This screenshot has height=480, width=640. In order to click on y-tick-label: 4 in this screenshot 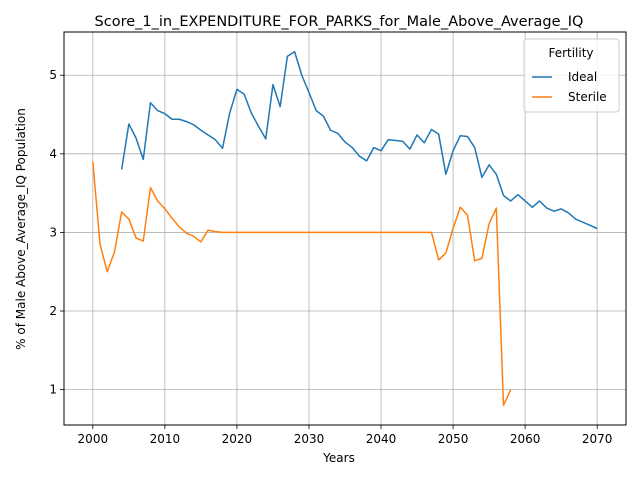, I will do `click(53, 154)`.